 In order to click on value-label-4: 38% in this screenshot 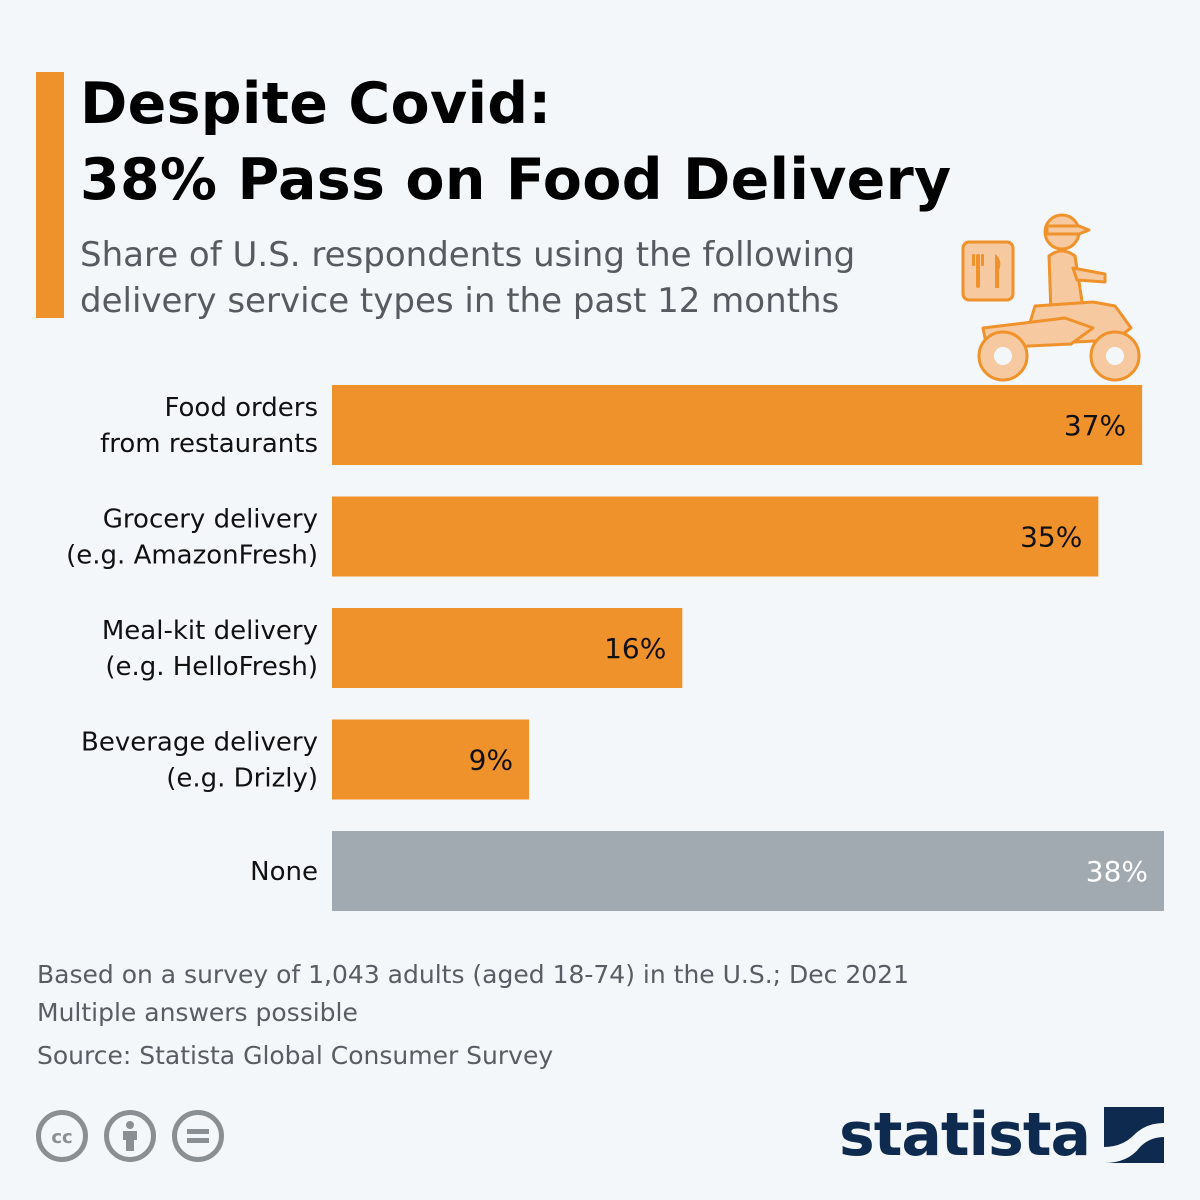, I will do `click(1117, 871)`.